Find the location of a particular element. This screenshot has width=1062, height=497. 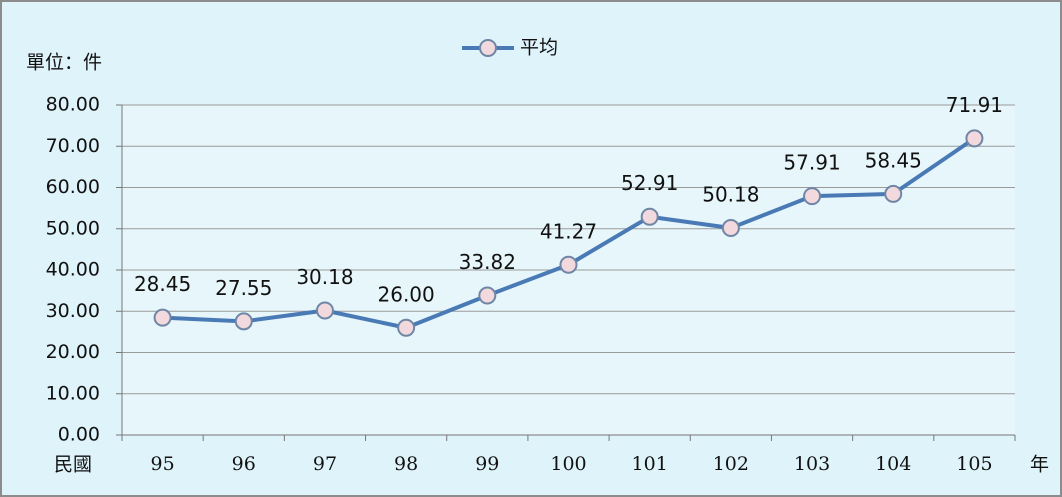

data-label: 33.82 is located at coordinates (487, 262).